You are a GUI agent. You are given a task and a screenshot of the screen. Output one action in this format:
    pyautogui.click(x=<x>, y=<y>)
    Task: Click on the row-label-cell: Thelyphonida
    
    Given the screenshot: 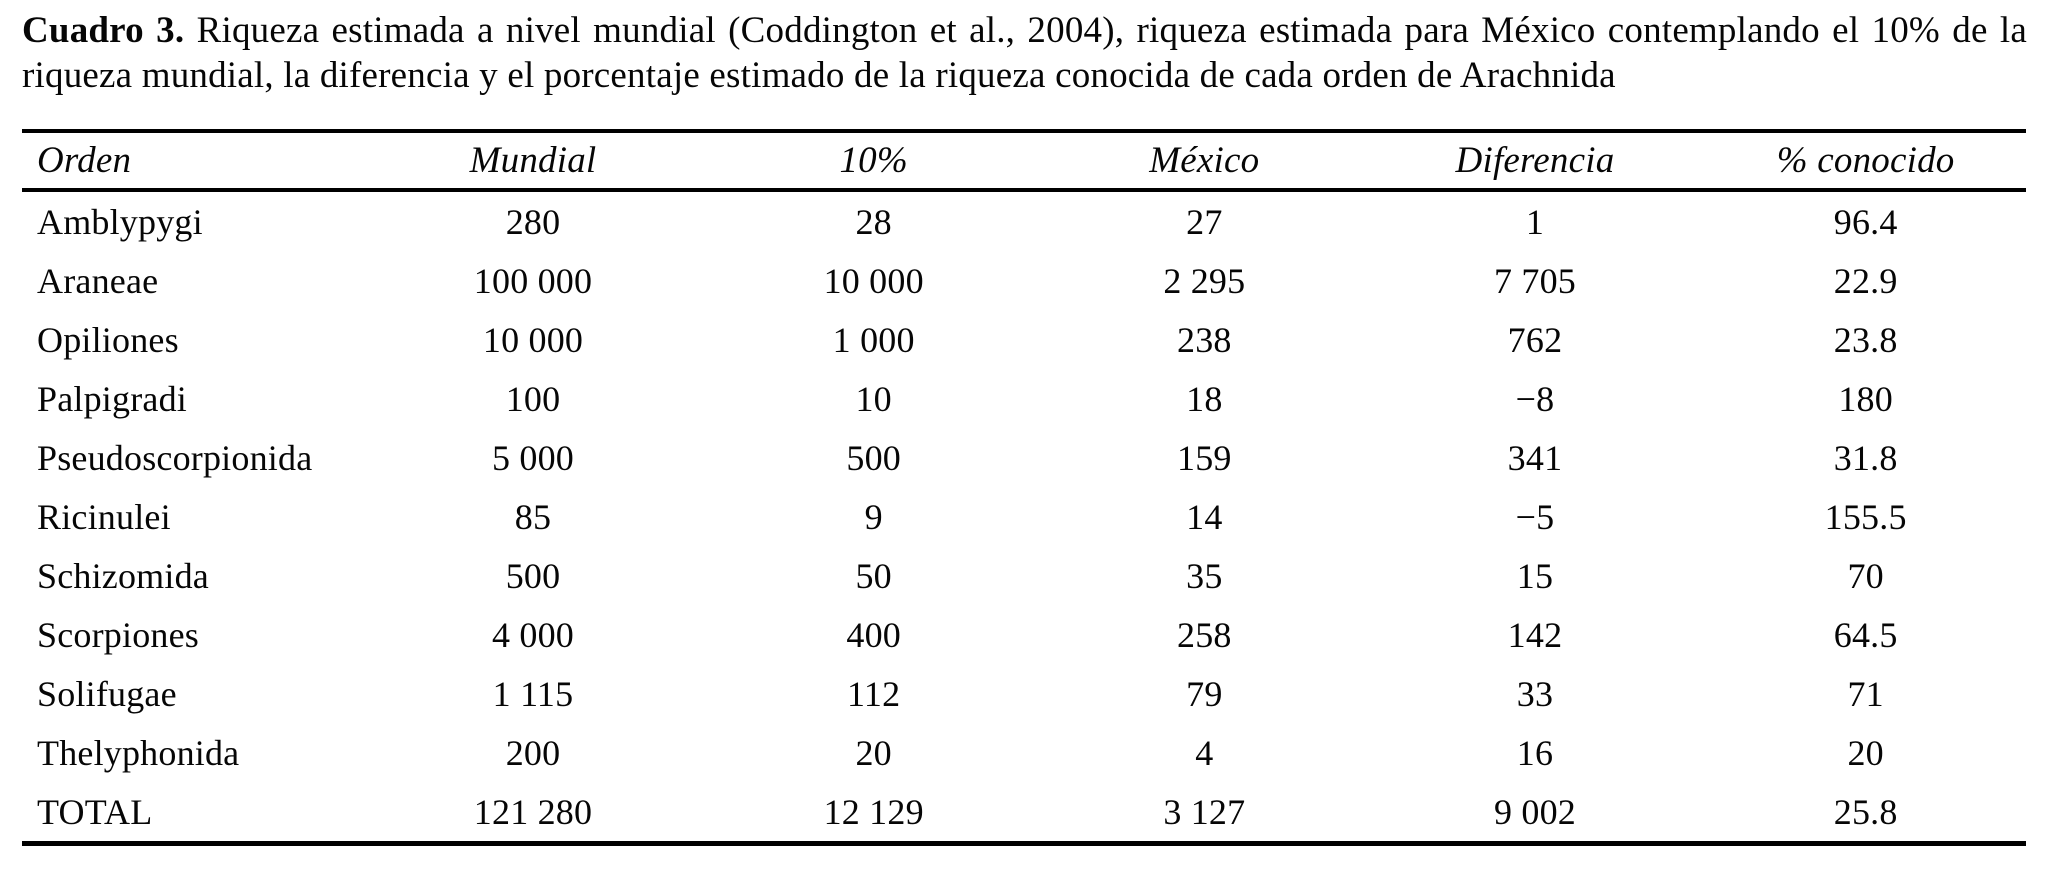 What is the action you would take?
    pyautogui.click(x=138, y=752)
    